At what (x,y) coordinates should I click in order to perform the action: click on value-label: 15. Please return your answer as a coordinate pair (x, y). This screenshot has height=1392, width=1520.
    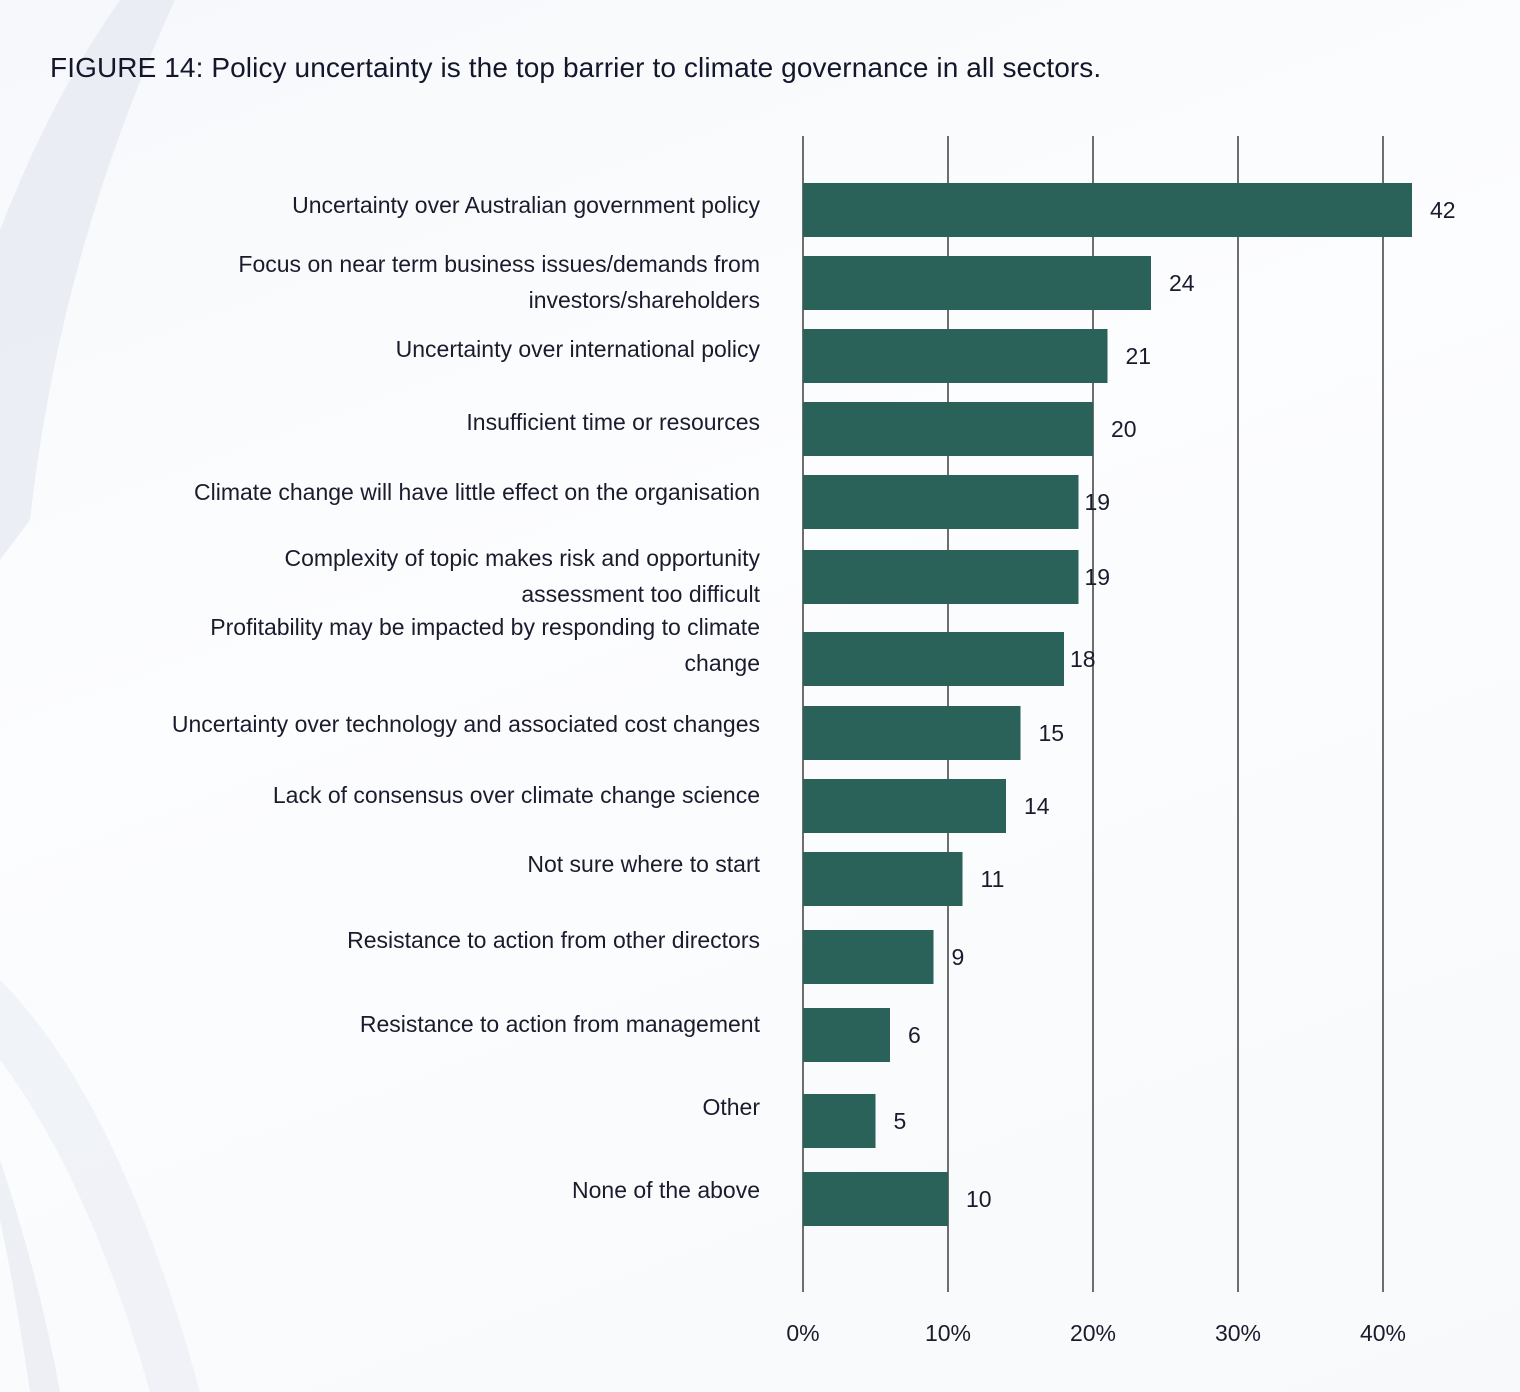
    Looking at the image, I should click on (1052, 733).